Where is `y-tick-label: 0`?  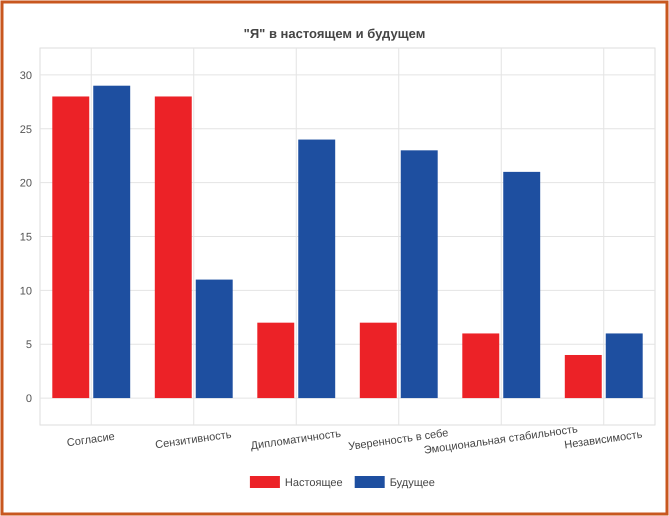 y-tick-label: 0 is located at coordinates (29, 399).